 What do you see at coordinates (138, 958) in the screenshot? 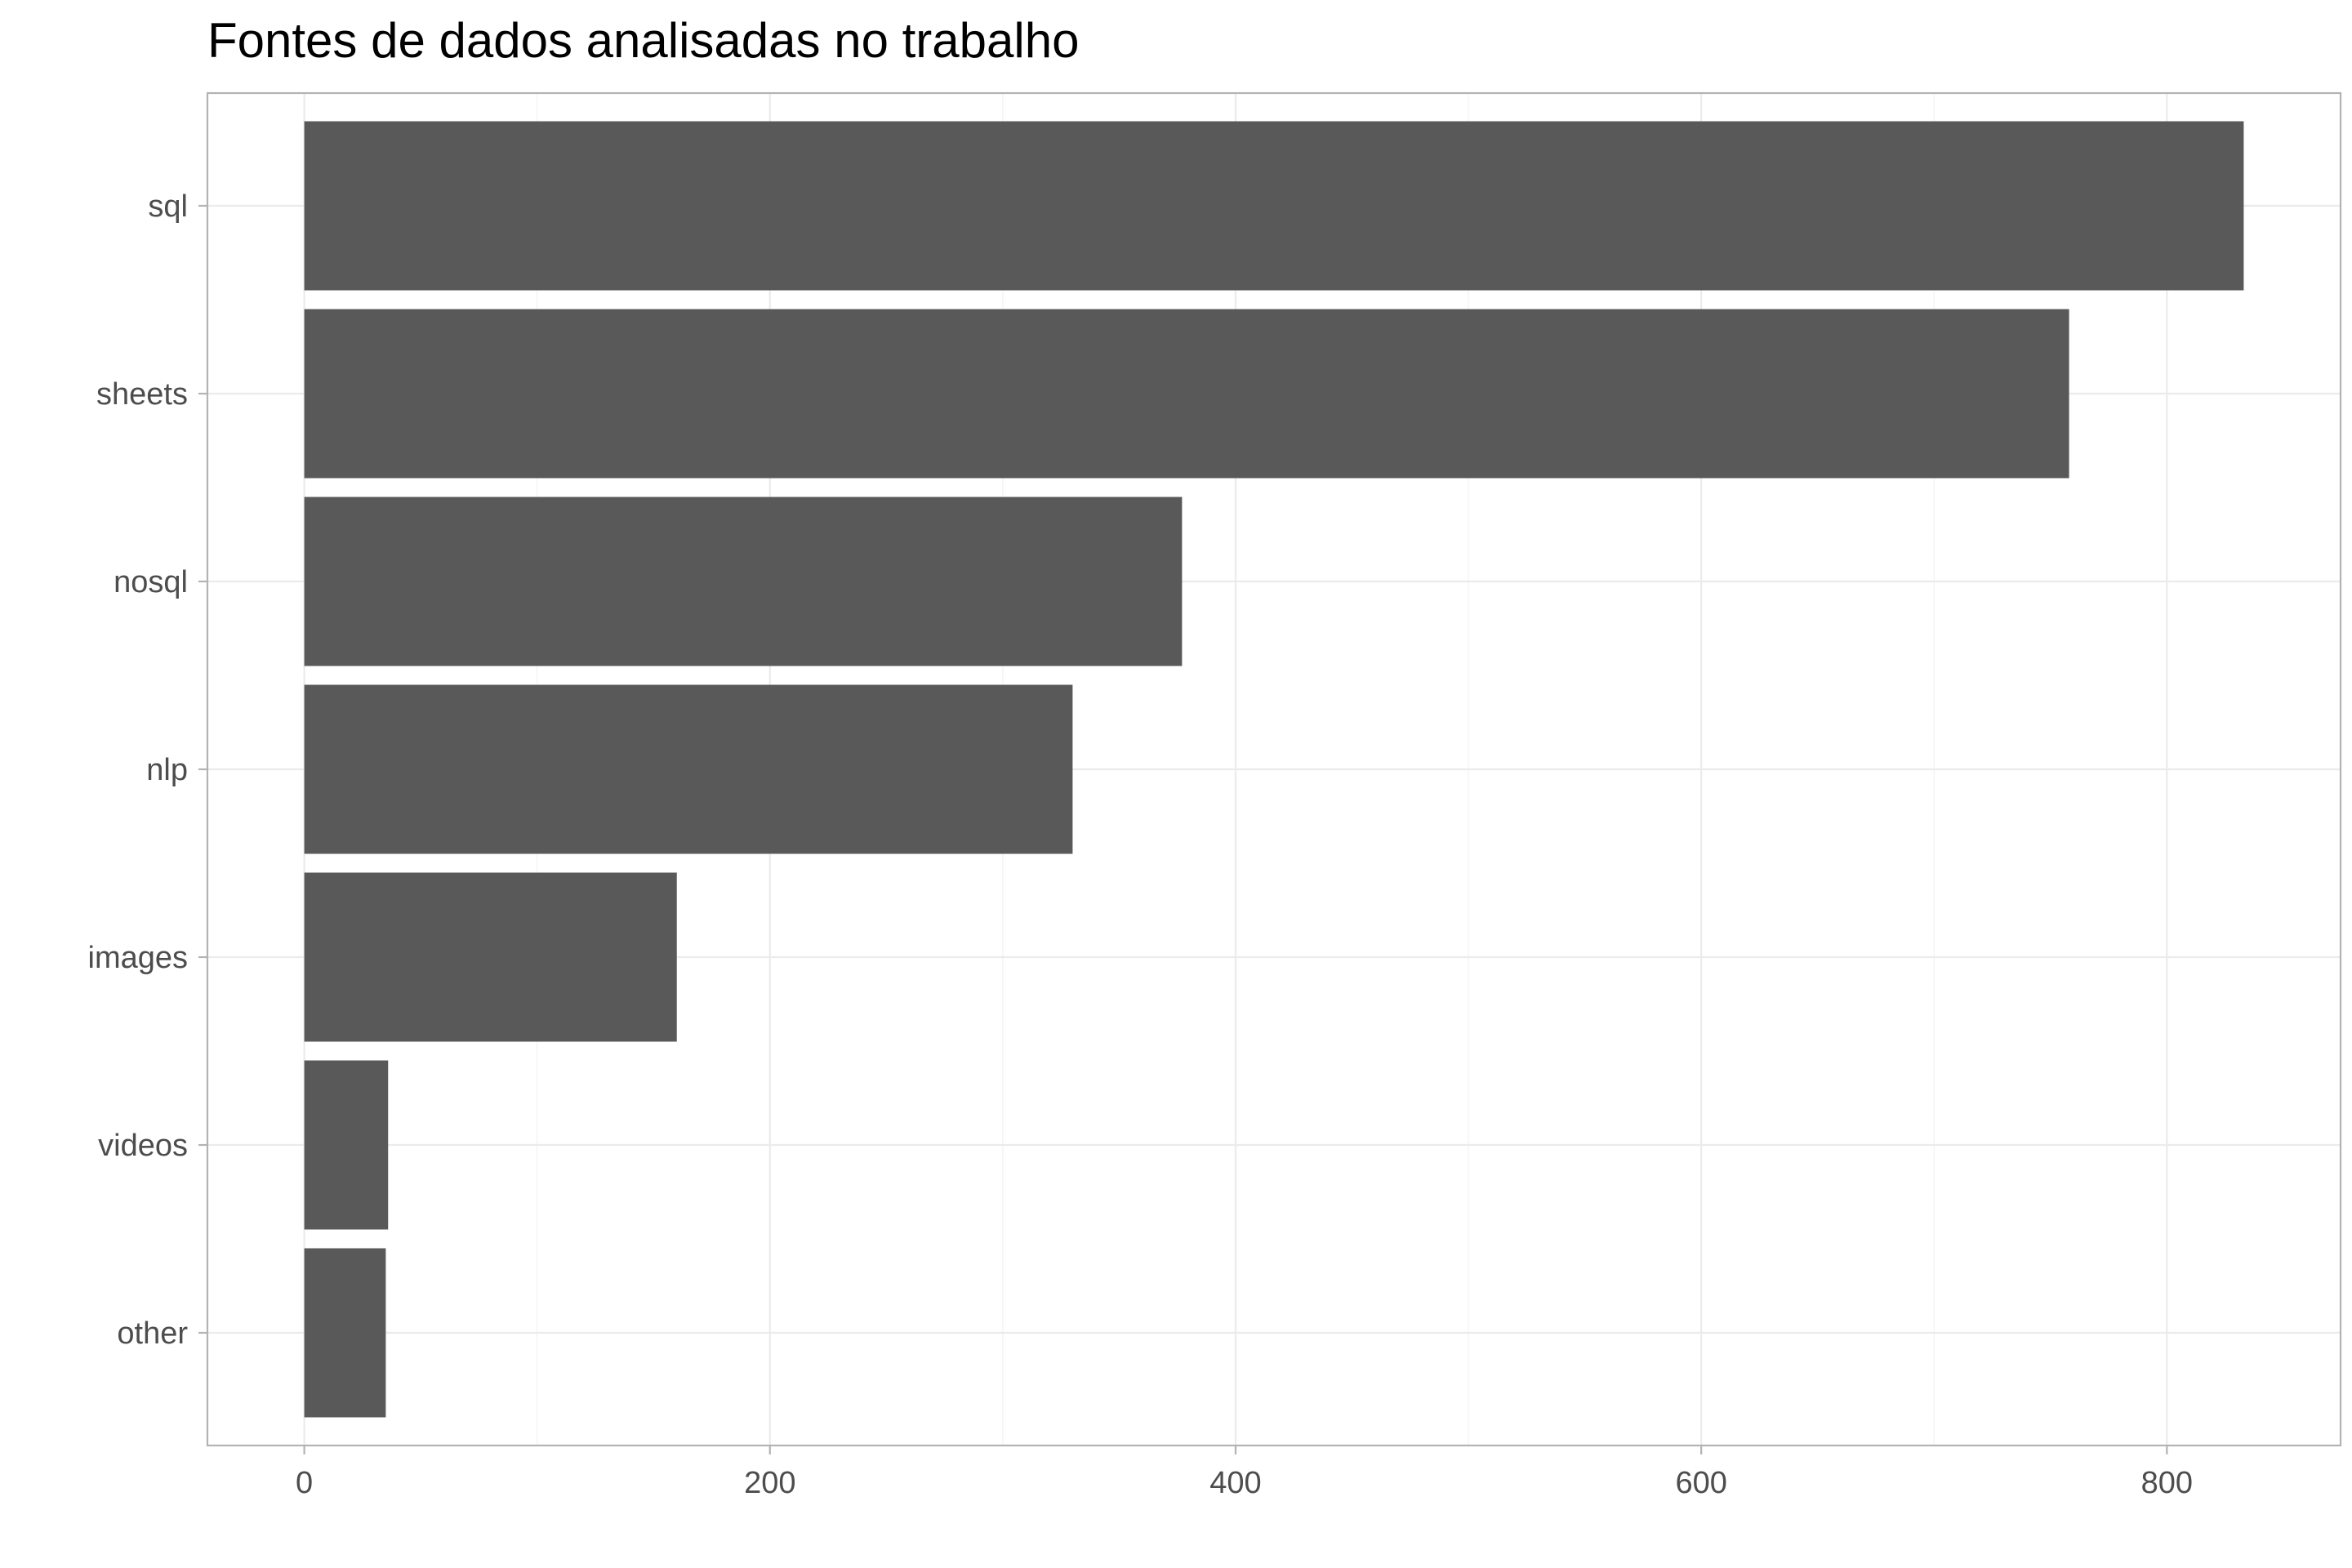
I see `y-tick-label: images` at bounding box center [138, 958].